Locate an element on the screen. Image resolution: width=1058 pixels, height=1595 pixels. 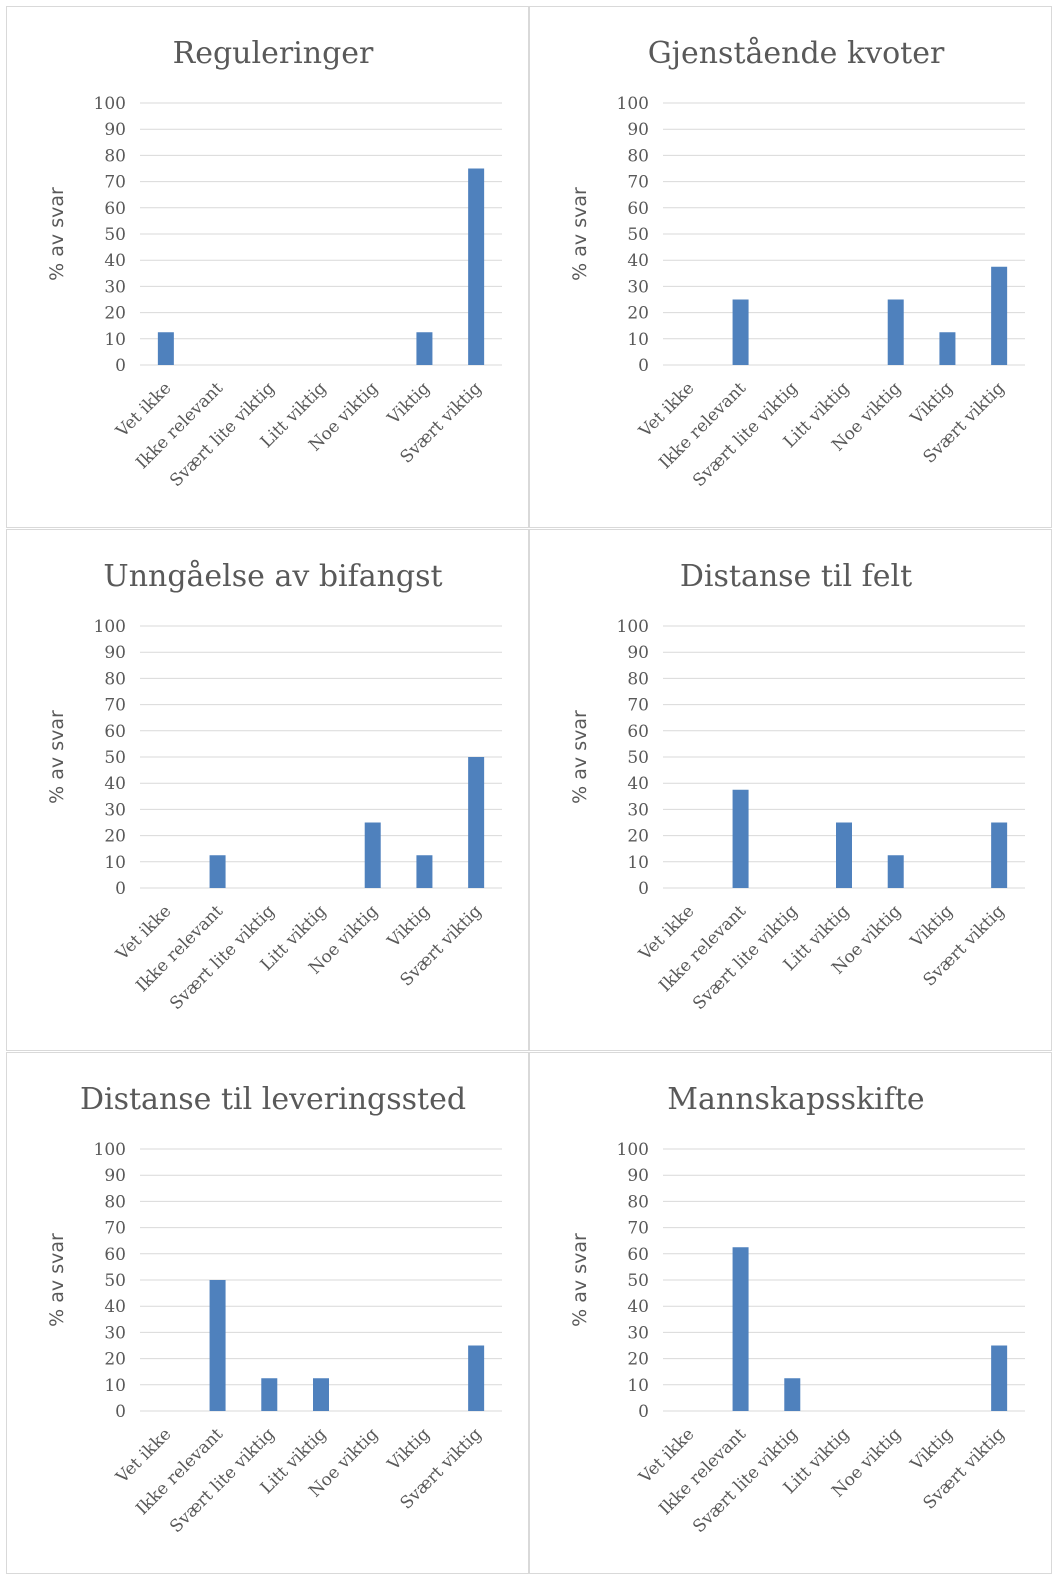
chart-title: Gjenstående kvoter is located at coordinates (796, 53).